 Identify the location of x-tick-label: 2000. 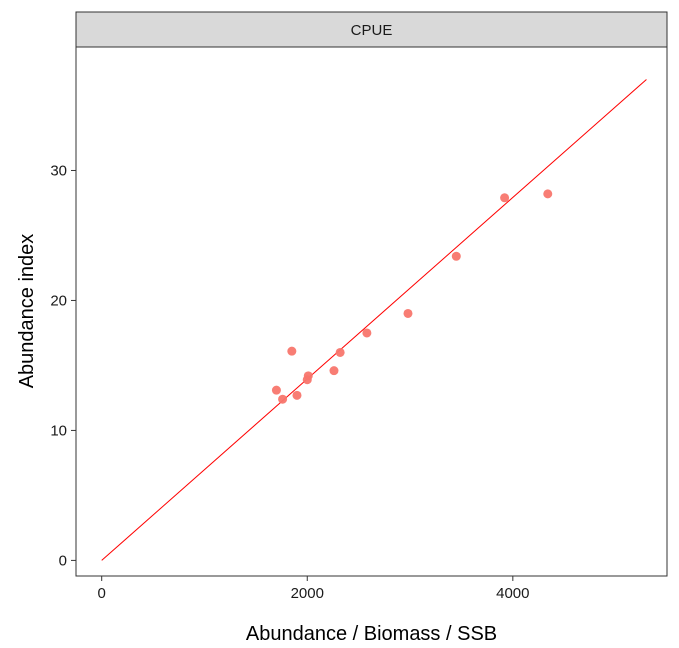
(307, 593).